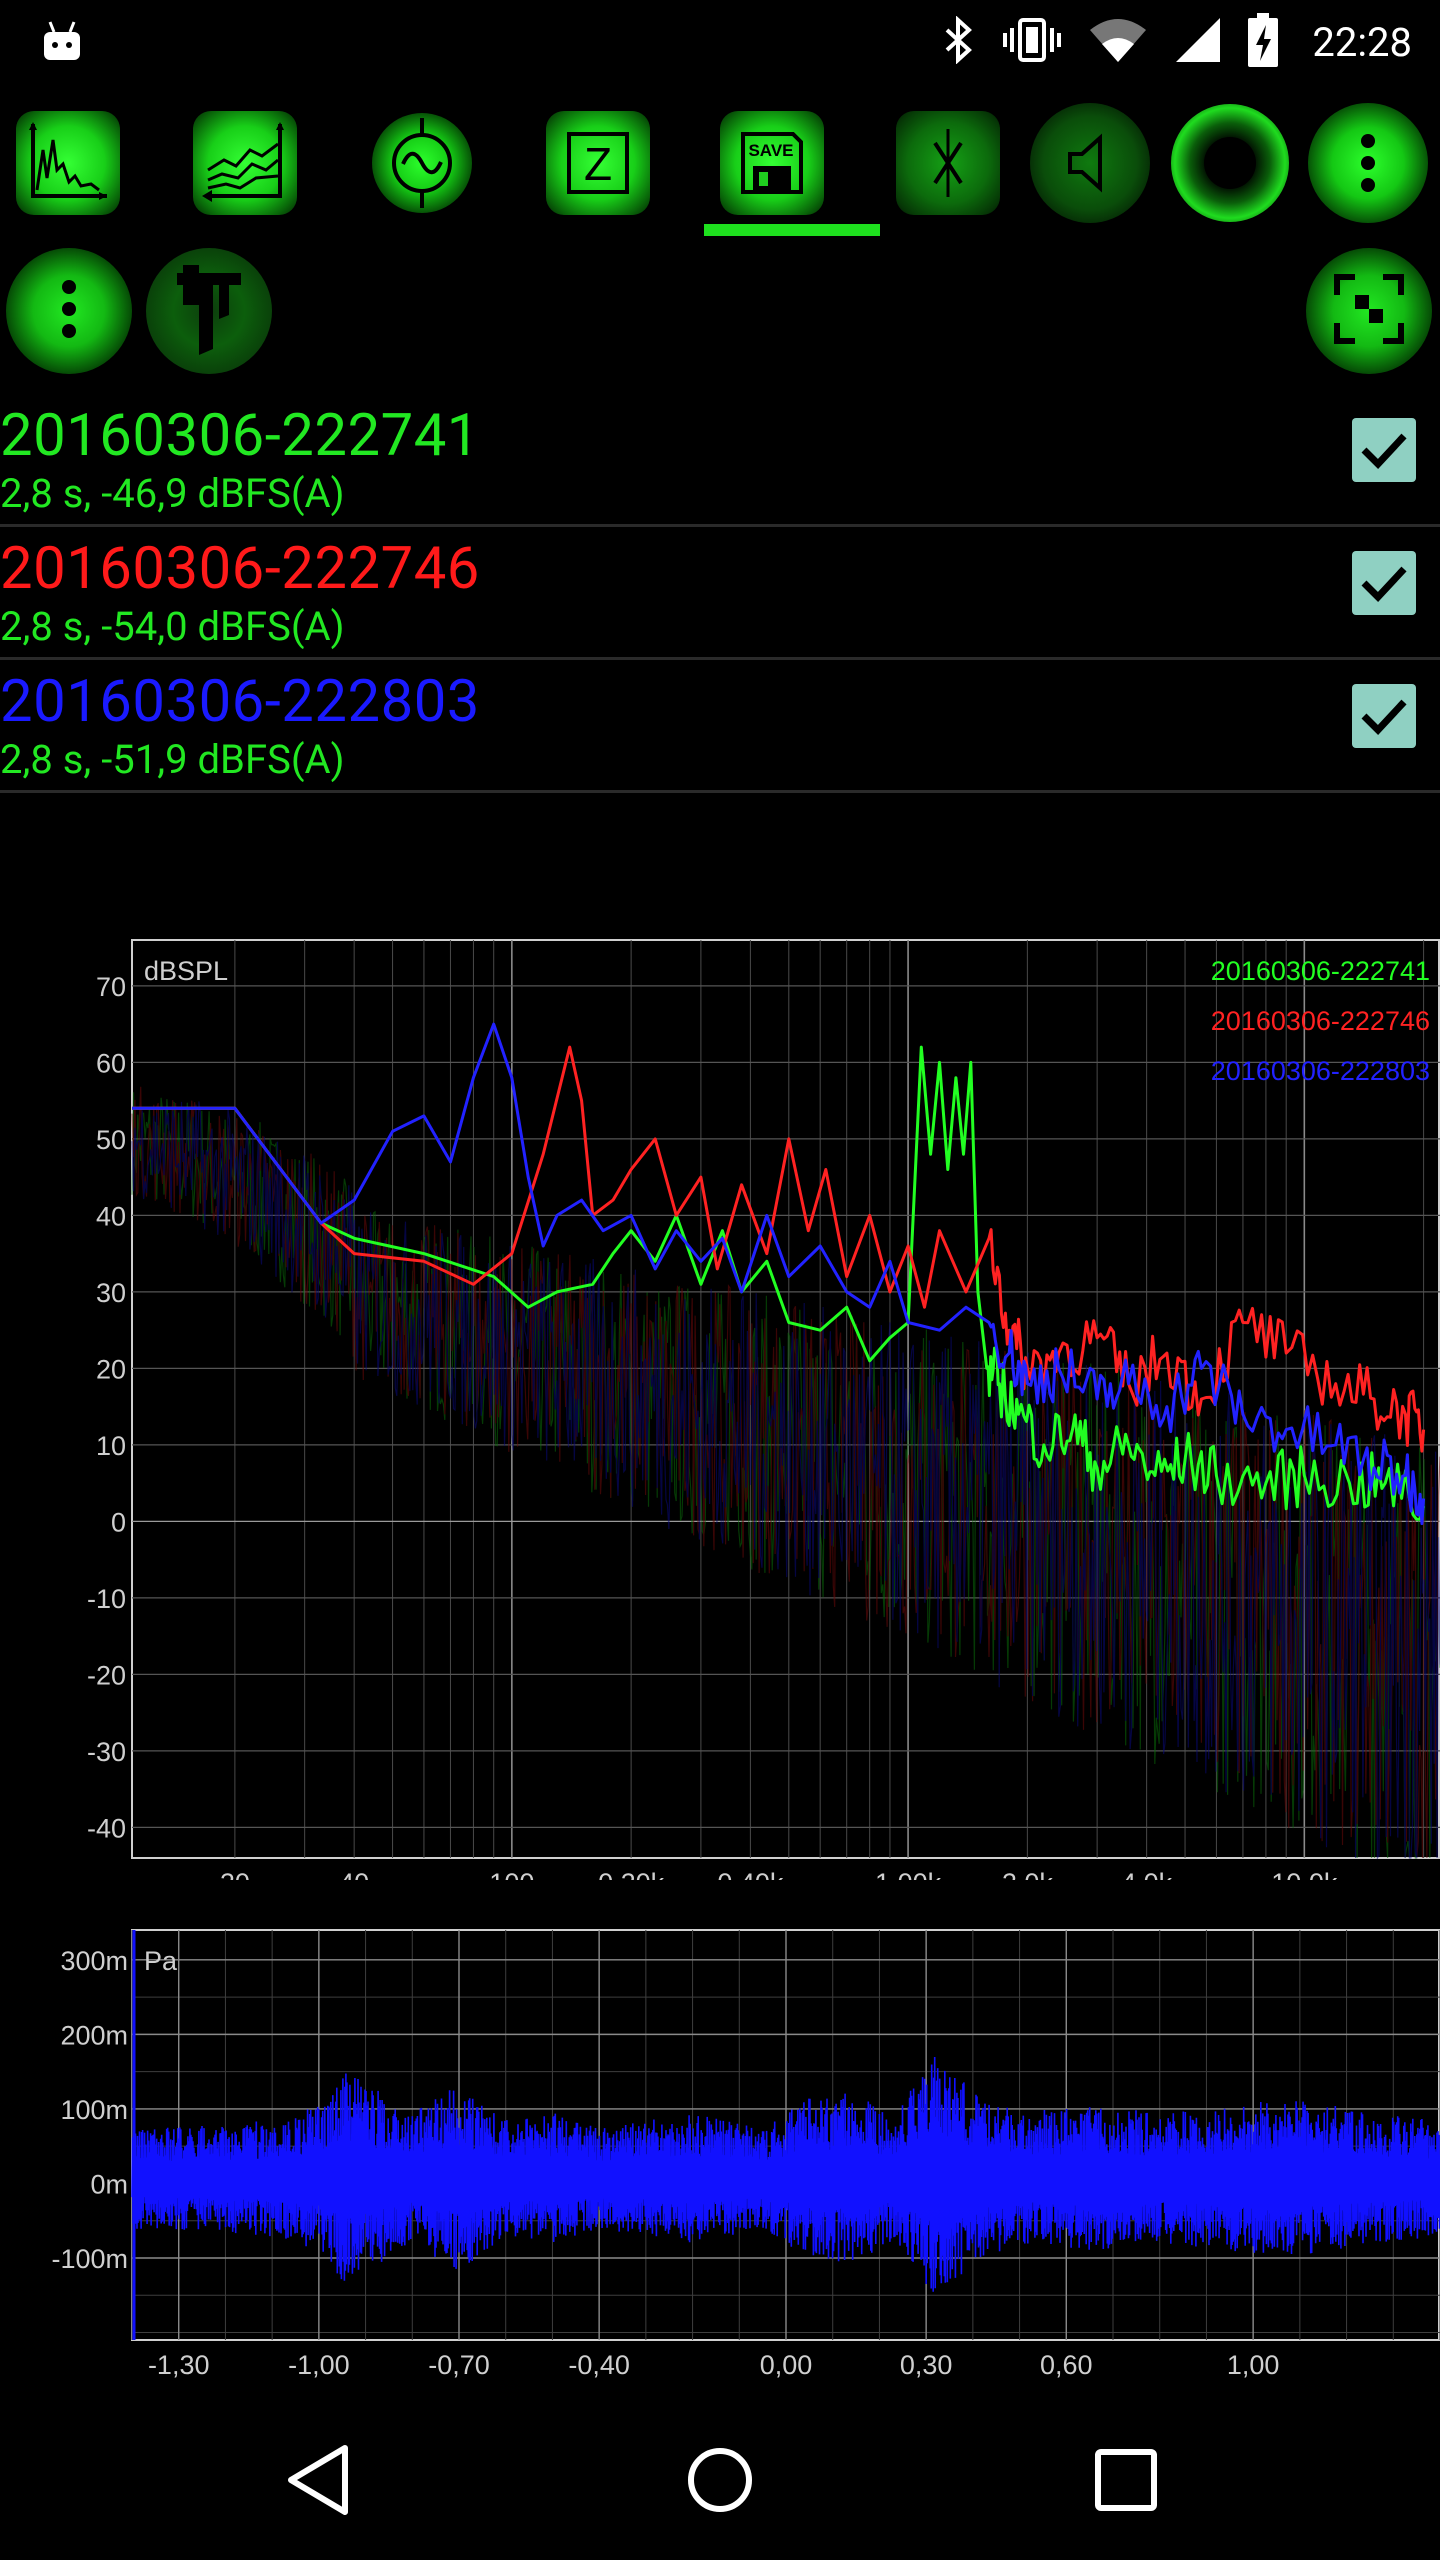  Describe the element at coordinates (1147, 1874) in the screenshot. I see `x-tick-label: 4,0k` at that location.